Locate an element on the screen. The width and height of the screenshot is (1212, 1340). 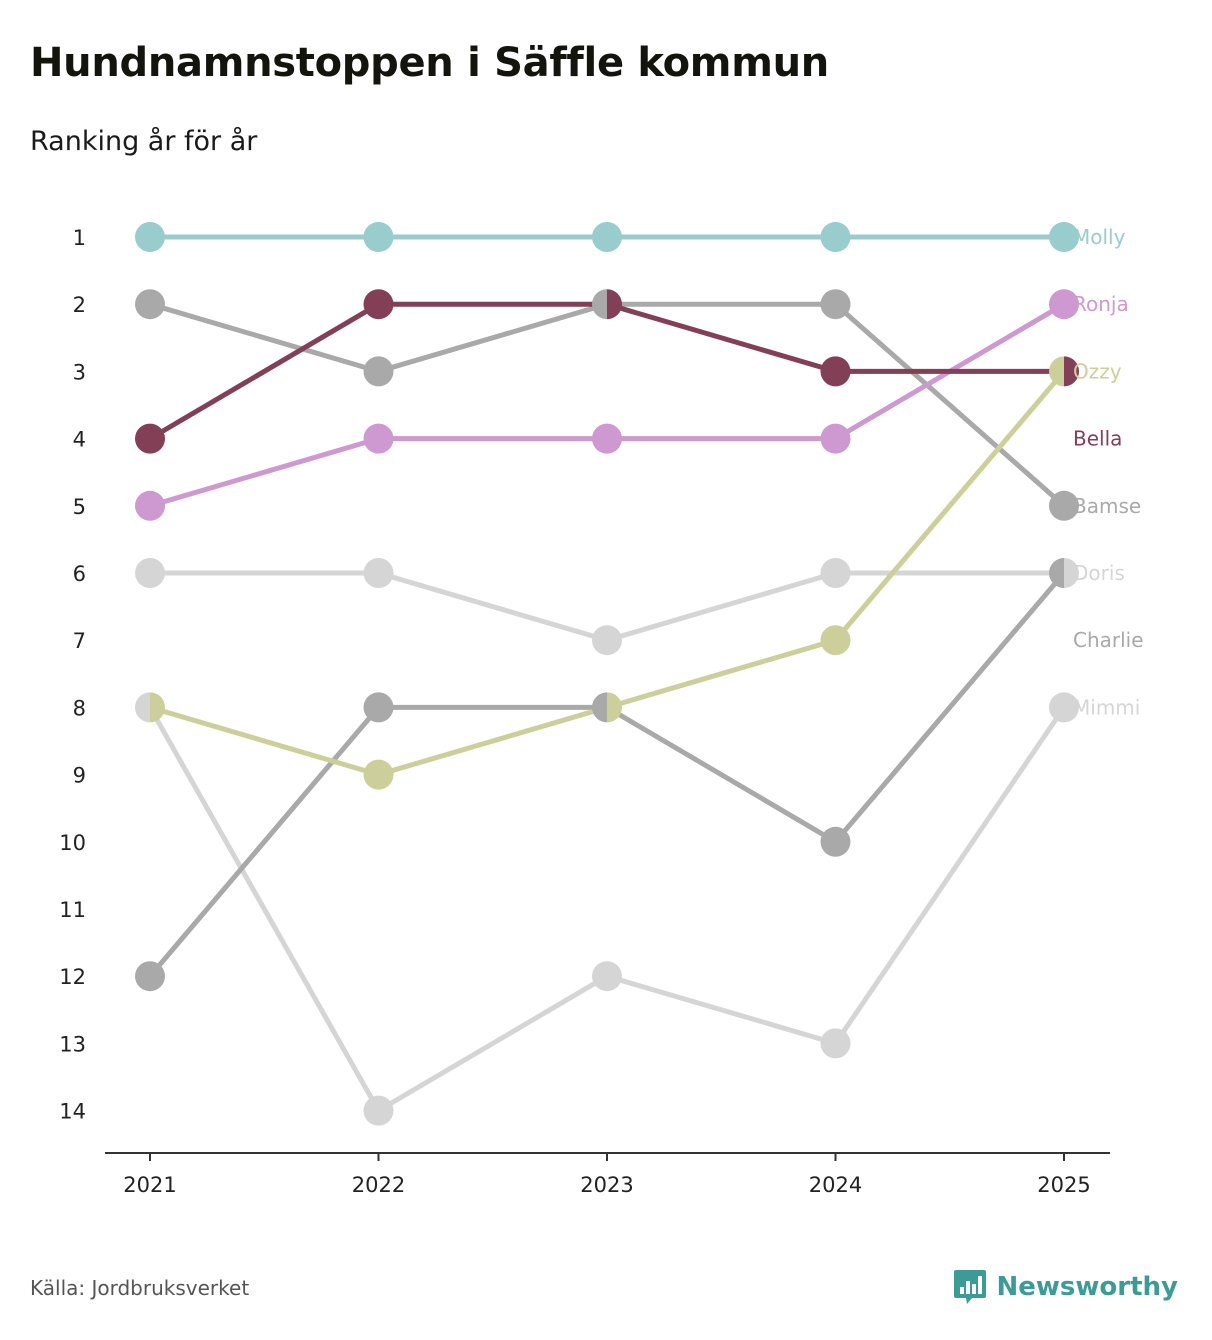
point-ronja-2021 is located at coordinates (150, 505).